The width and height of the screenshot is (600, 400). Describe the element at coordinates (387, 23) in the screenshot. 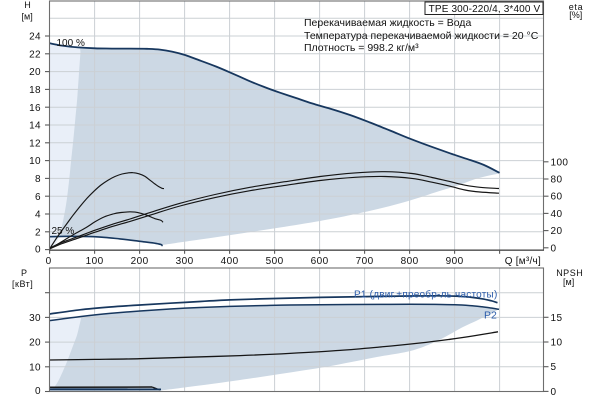

I see `svg-text: Перекачиваемая жидкость = Вода` at that location.